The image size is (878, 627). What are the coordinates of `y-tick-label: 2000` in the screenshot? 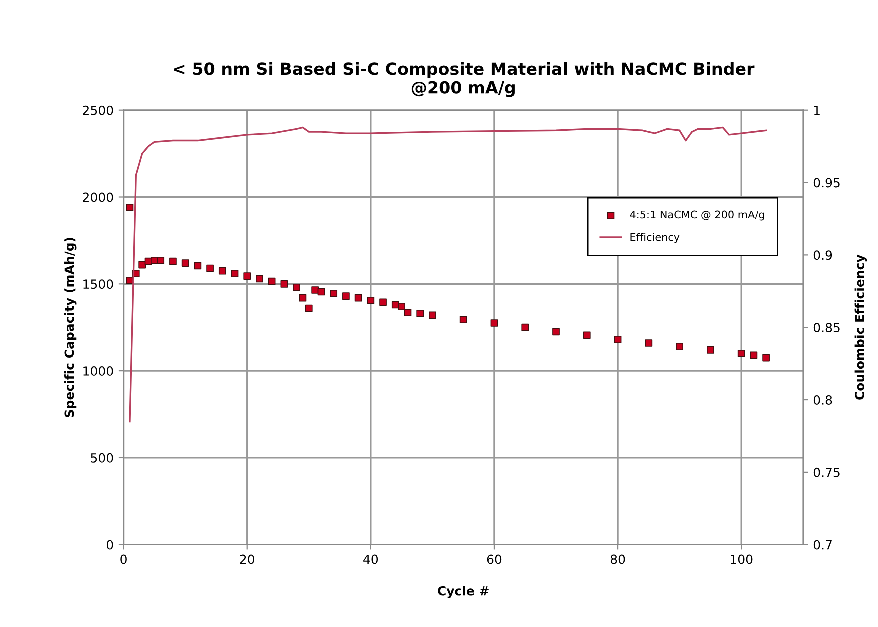 It's located at (98, 197).